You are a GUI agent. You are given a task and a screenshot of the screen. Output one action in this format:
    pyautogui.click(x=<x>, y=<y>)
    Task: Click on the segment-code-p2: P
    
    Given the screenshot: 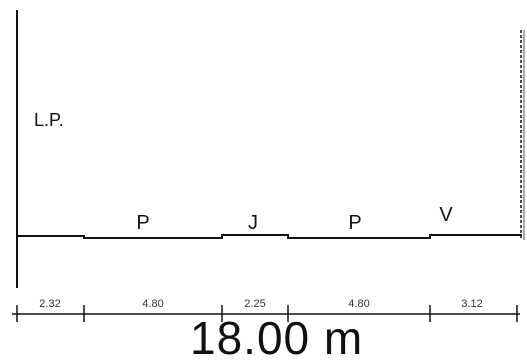 What is the action you would take?
    pyautogui.click(x=355, y=223)
    